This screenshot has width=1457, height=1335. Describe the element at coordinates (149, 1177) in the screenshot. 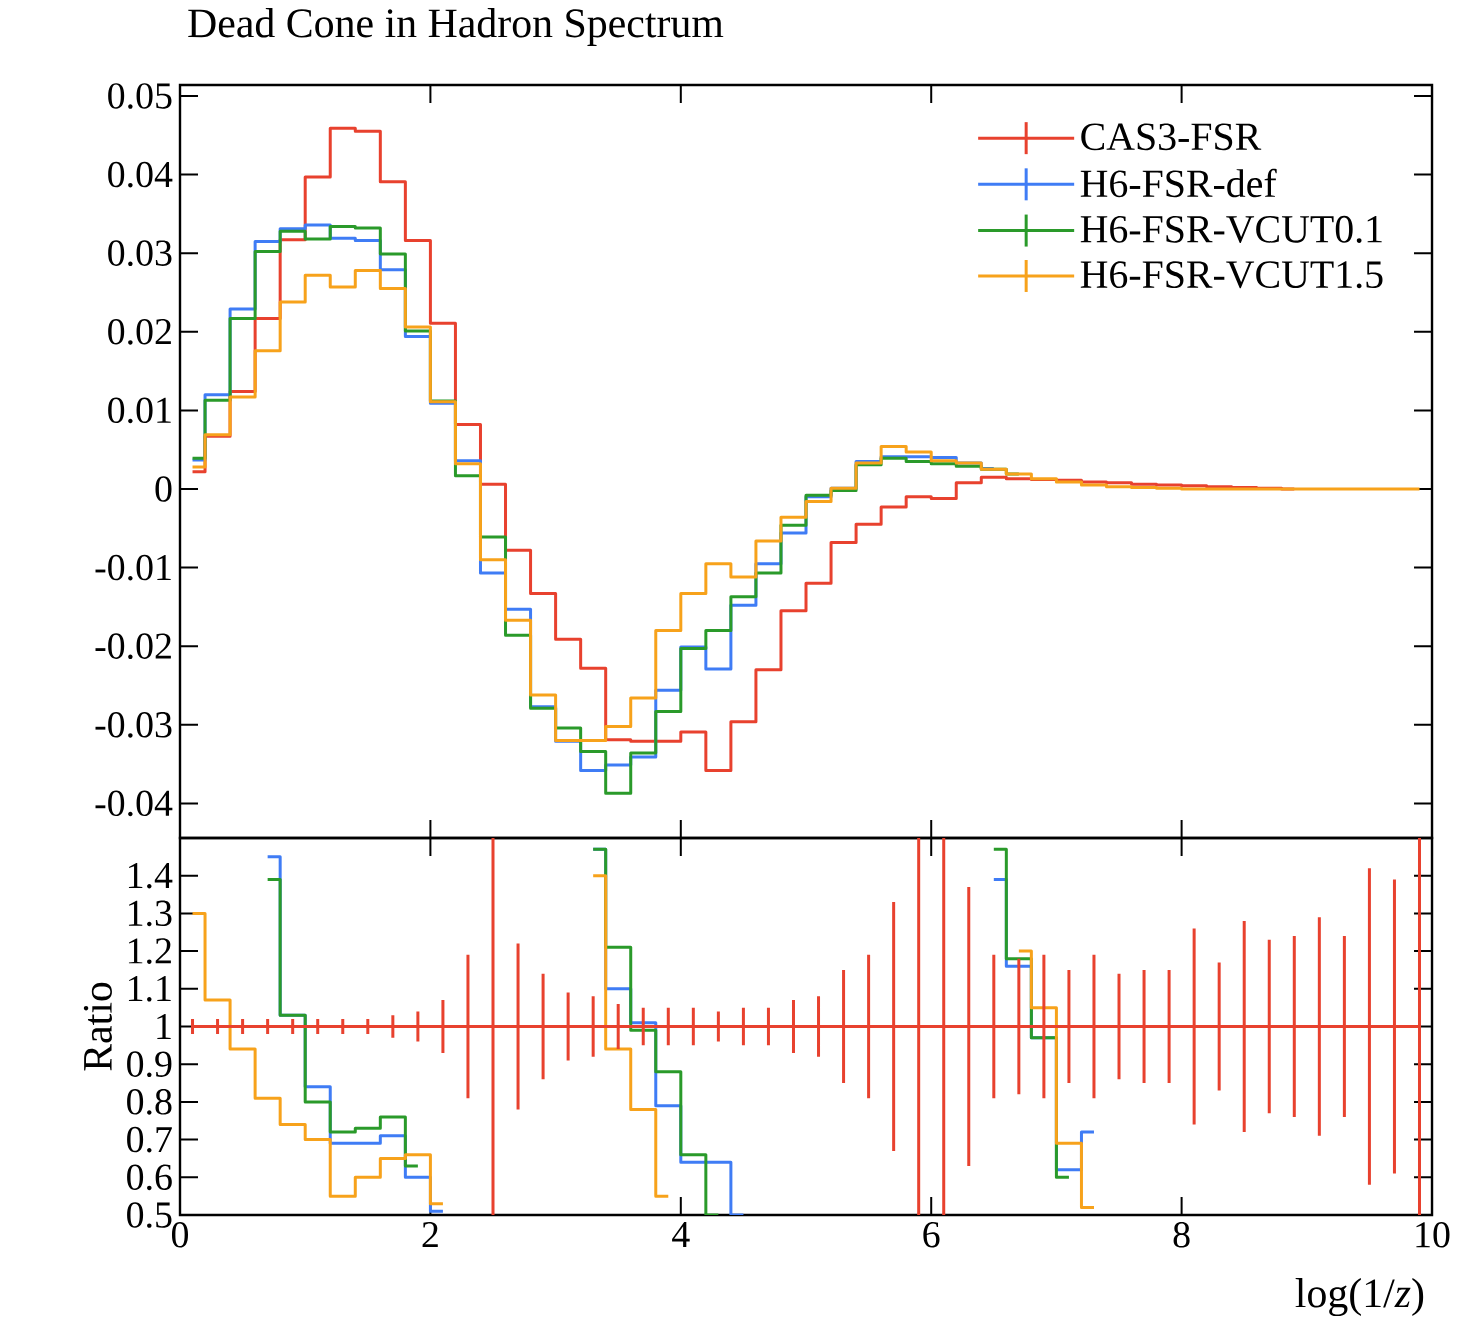

I see `y-tick-label: 0.6` at that location.